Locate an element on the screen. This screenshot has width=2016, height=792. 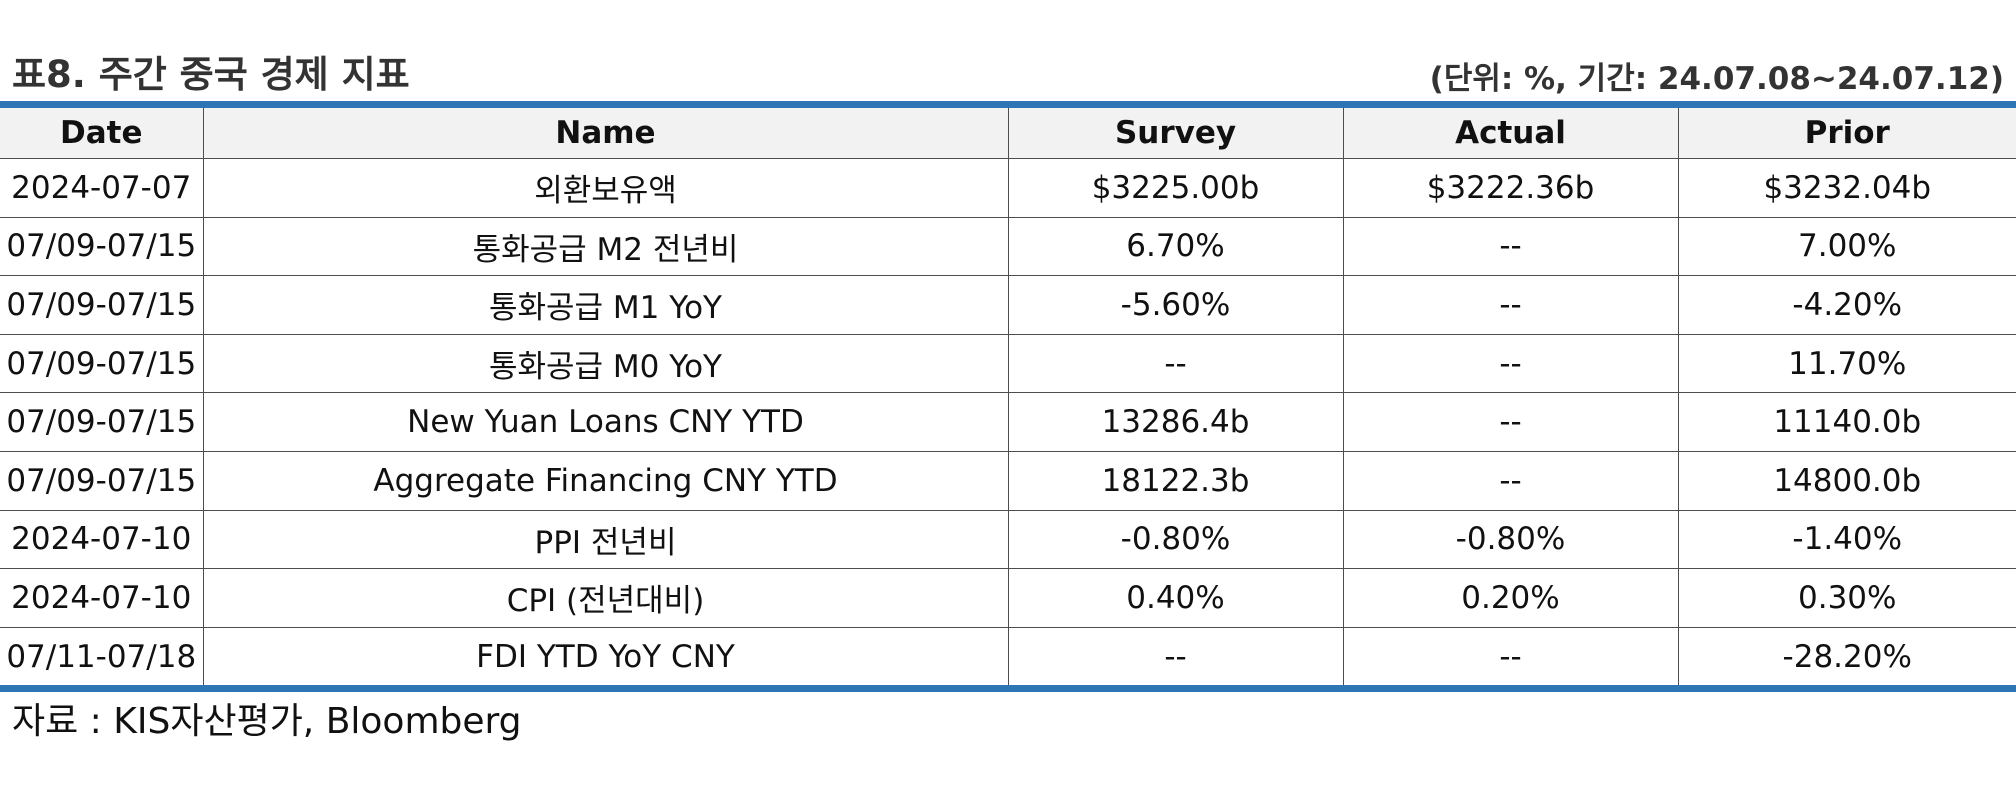
cell-survey: $3225.00b is located at coordinates (1175, 188).